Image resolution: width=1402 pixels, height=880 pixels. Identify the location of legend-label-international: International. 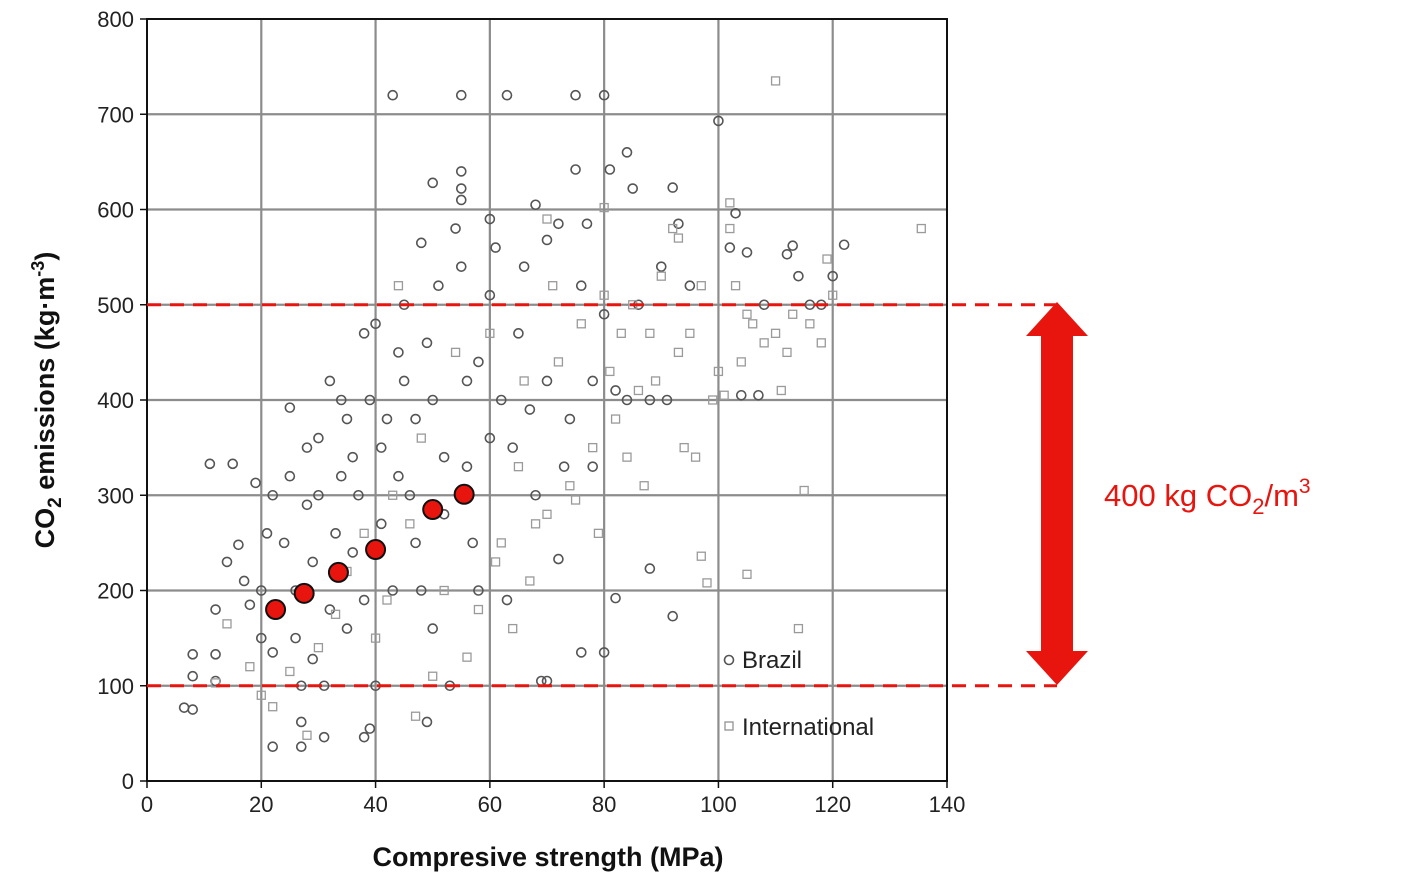
(808, 727).